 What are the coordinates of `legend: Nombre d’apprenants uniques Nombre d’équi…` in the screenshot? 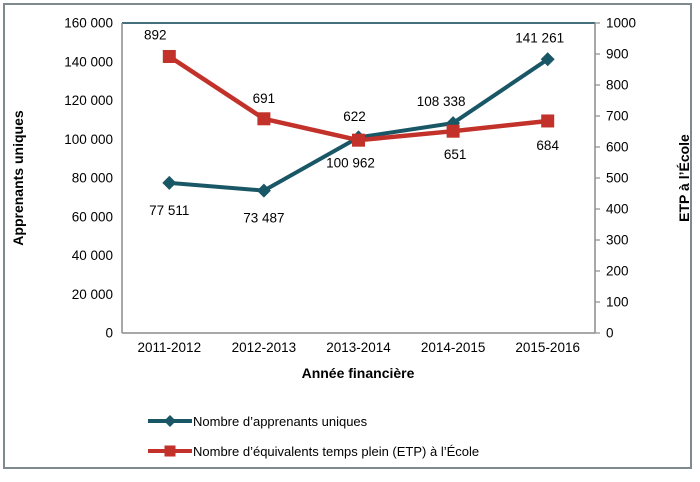 It's located at (313, 436).